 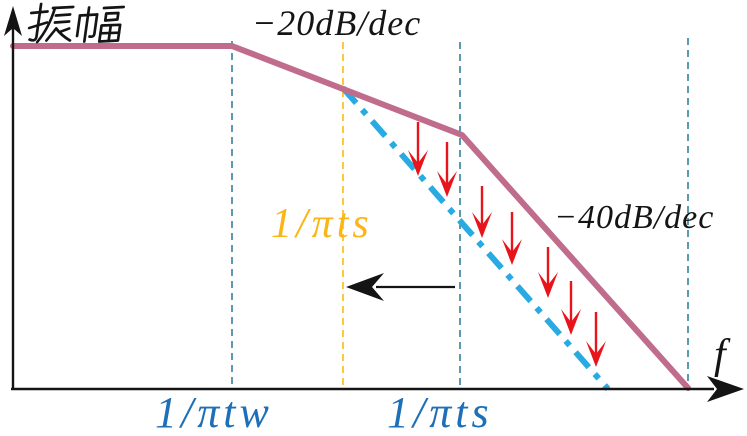 I want to click on y-axis-arrowhead-icon, so click(x=13, y=21).